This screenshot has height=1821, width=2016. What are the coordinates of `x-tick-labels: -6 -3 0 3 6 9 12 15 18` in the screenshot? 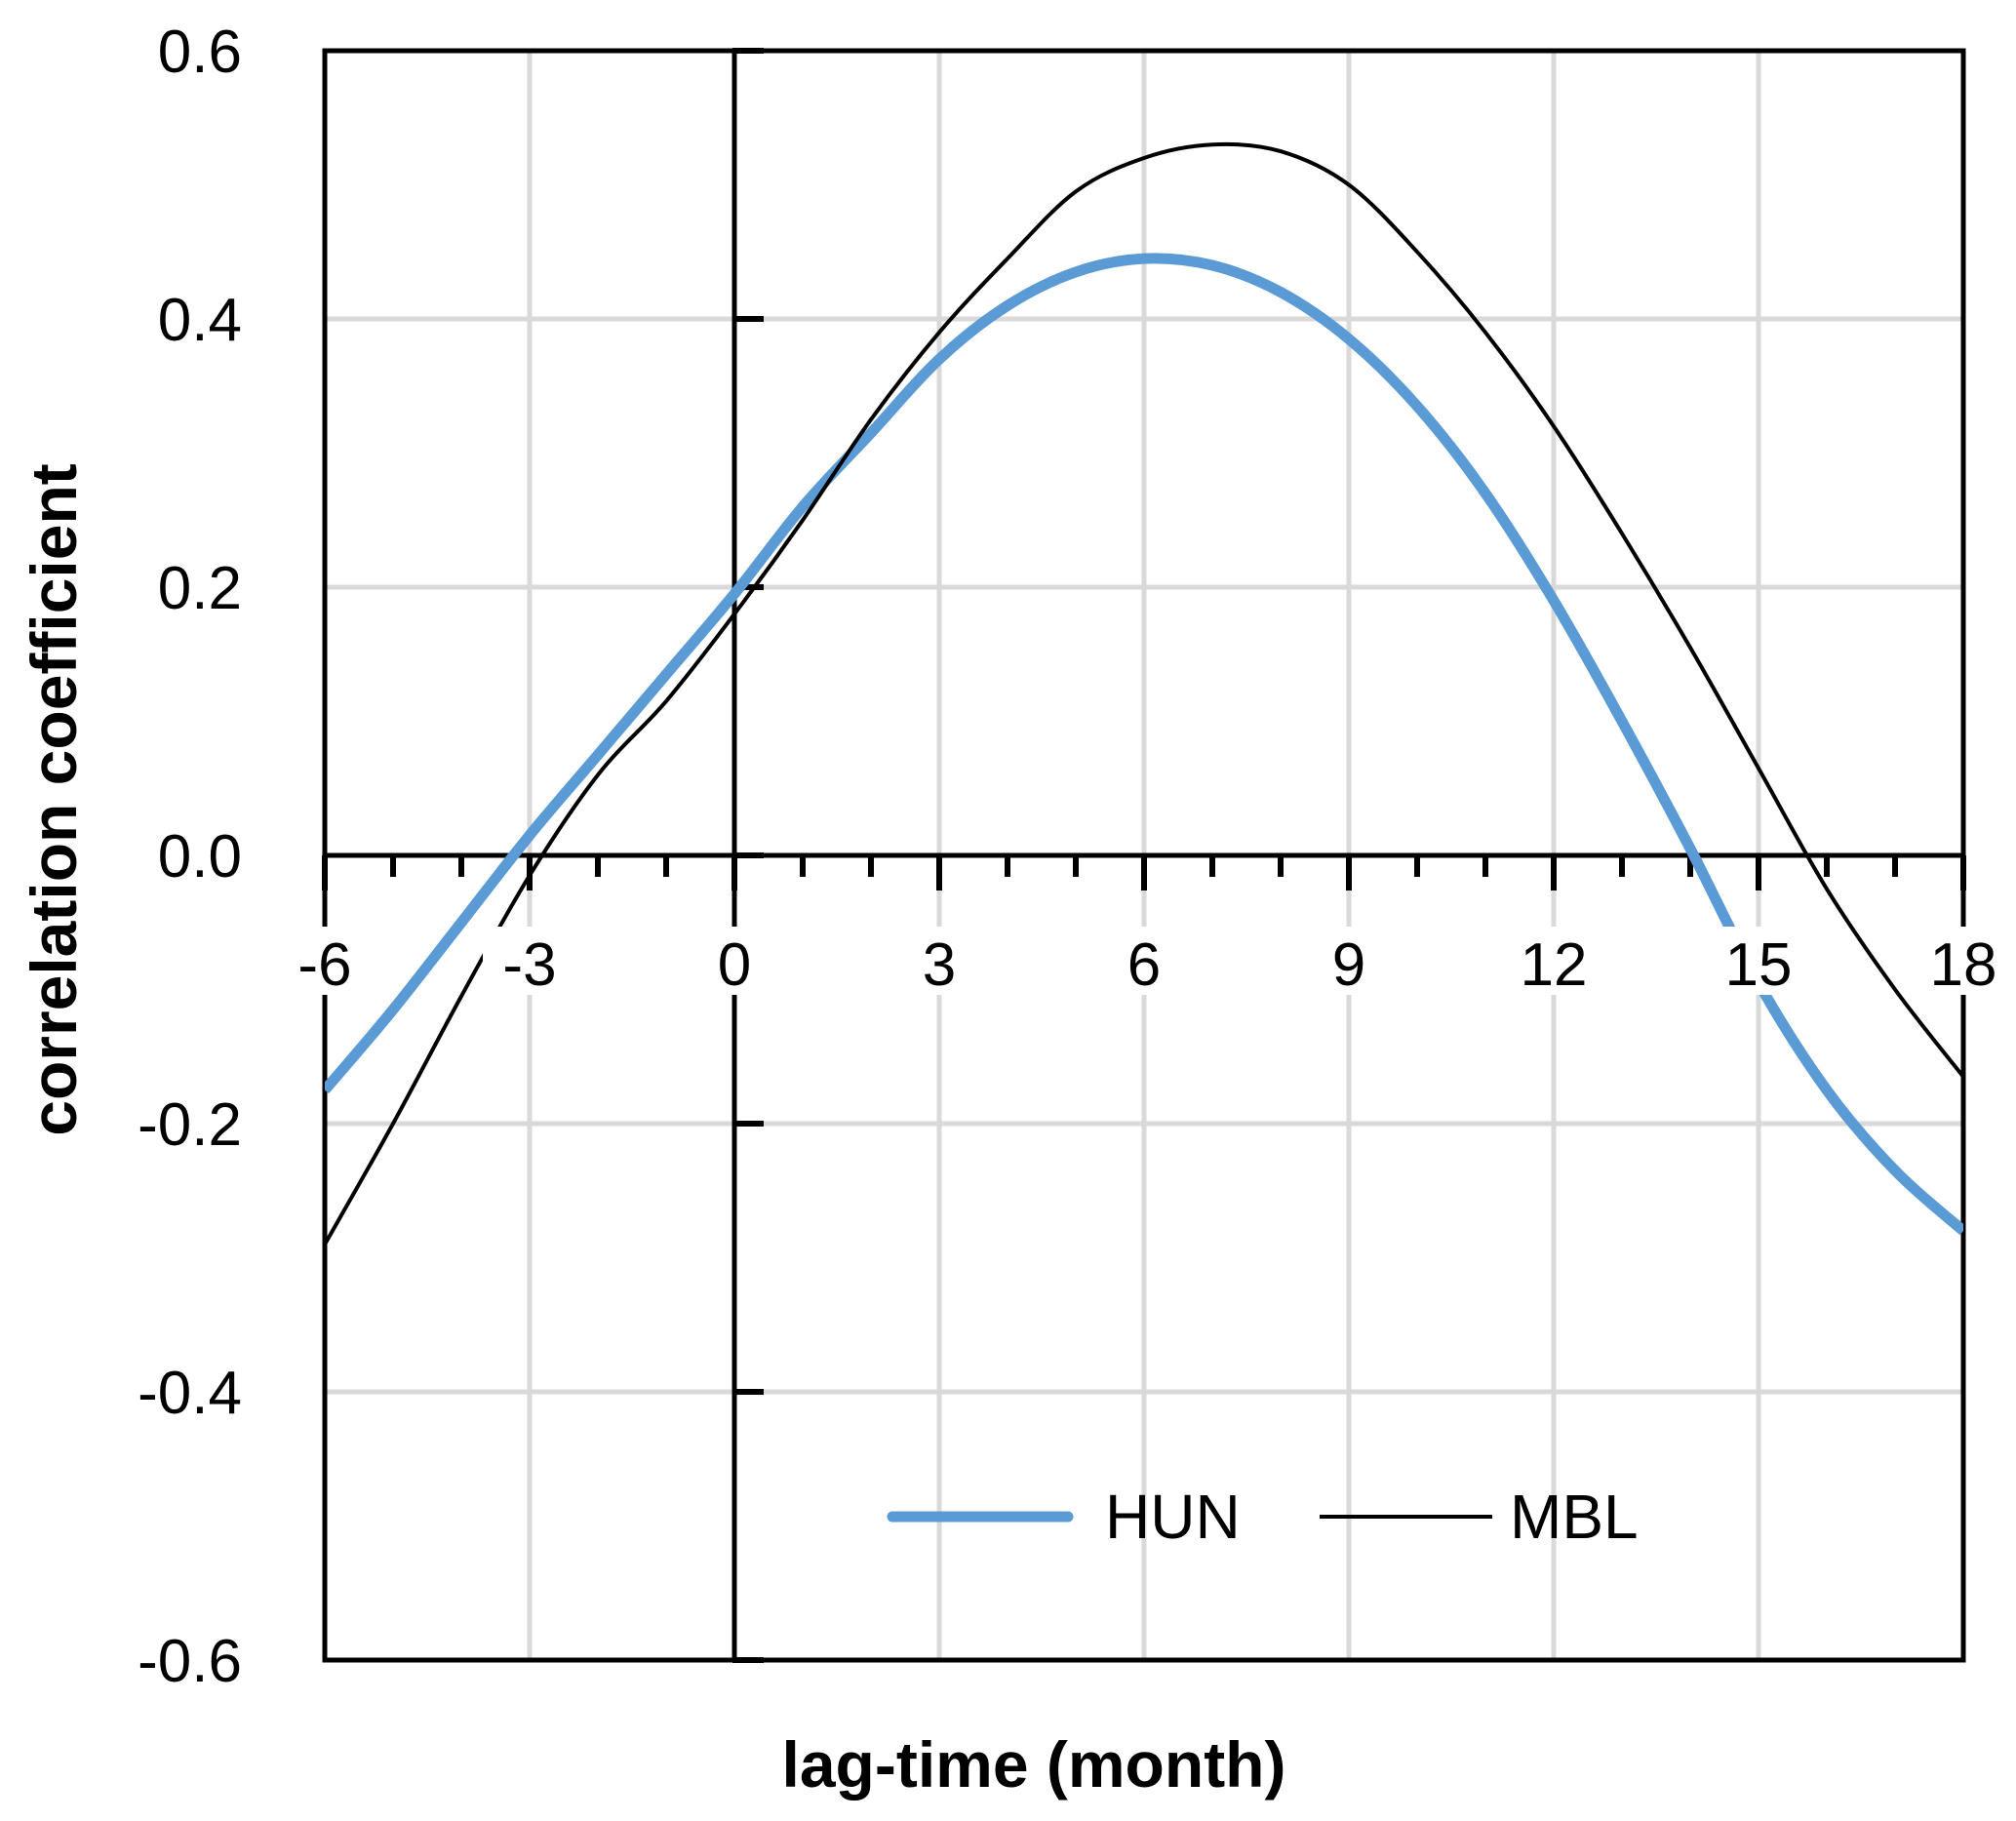 It's located at (1144, 963).